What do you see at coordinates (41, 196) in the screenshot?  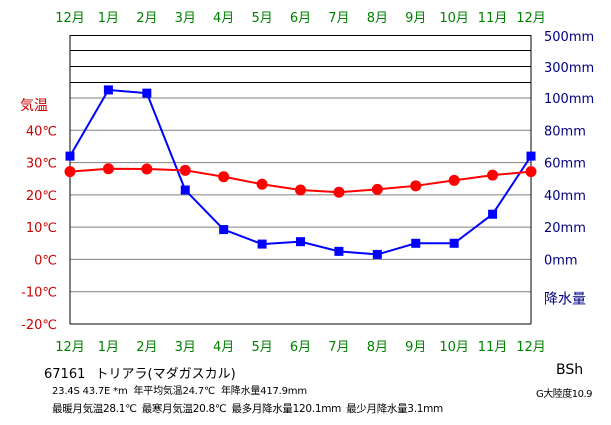 I see `temp-tick-label: 20℃` at bounding box center [41, 196].